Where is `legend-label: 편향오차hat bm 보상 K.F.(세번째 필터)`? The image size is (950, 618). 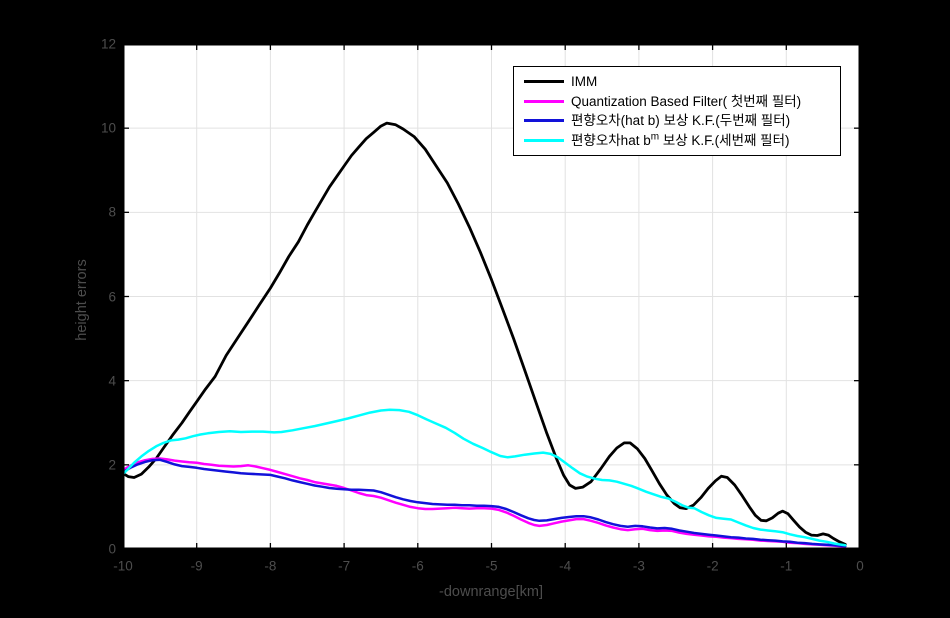
legend-label: 편향오차hat bm 보상 K.F.(세번째 필터) is located at coordinates (680, 139).